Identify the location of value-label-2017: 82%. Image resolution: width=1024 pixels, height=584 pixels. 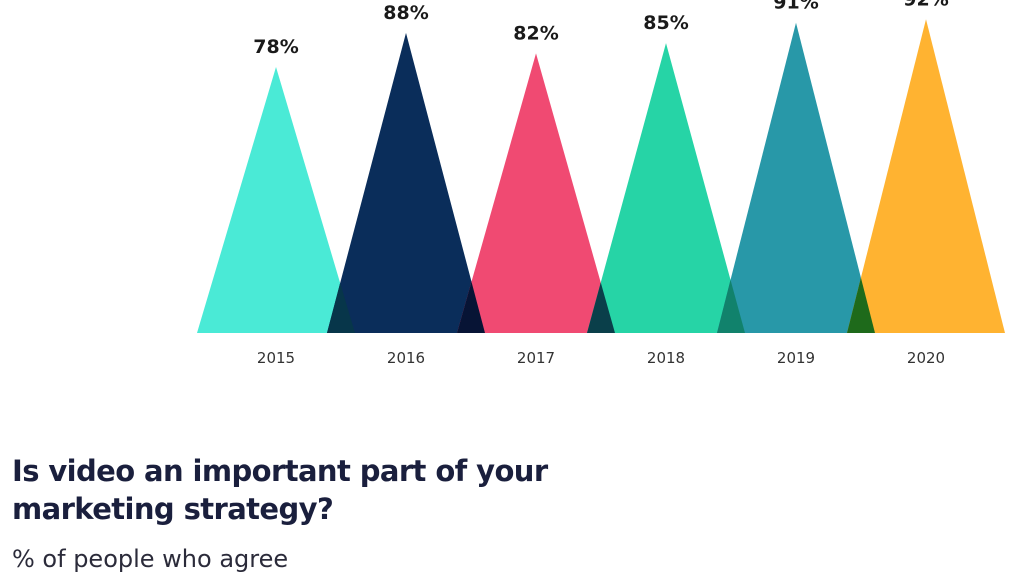
(535, 33).